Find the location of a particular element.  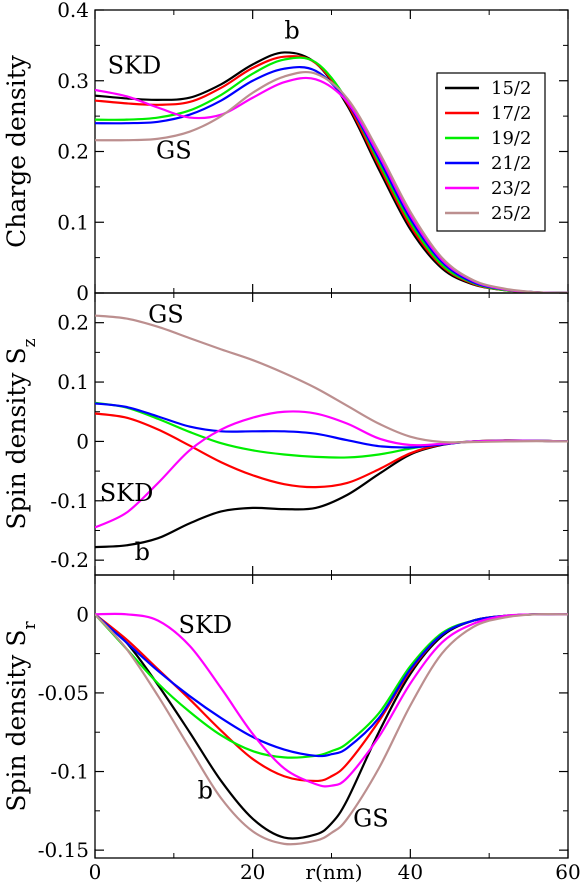

legend: 15/2 17/2 19/2 21/2 23/2 25/2 is located at coordinates (491, 152).